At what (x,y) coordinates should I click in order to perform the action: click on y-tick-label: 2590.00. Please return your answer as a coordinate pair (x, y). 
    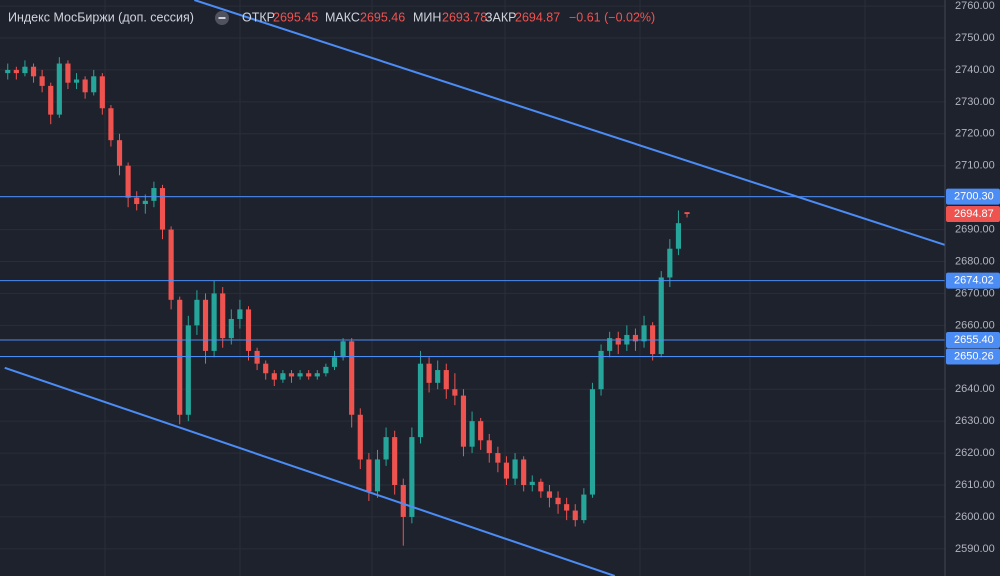
    Looking at the image, I should click on (975, 549).